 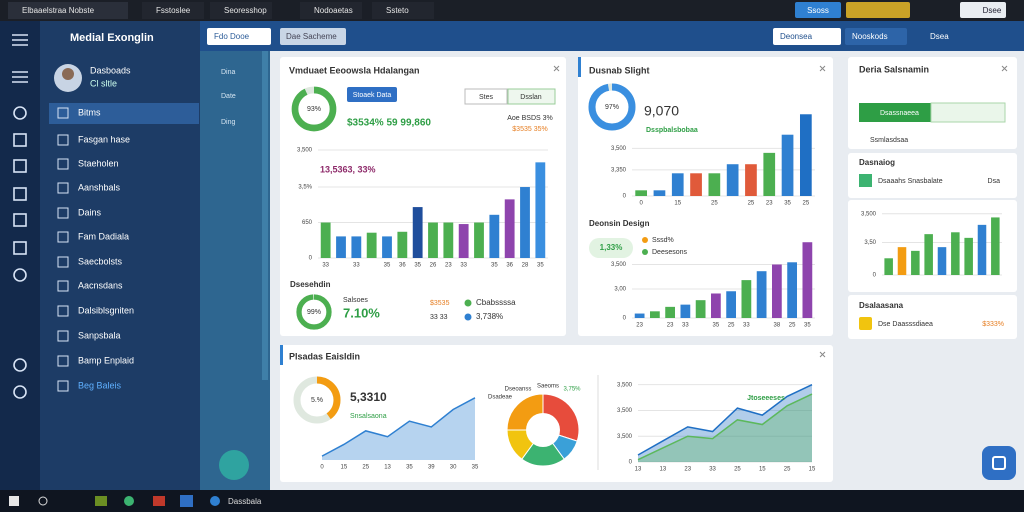 What do you see at coordinates (98, 163) in the screenshot?
I see `menu-item: Staeholen` at bounding box center [98, 163].